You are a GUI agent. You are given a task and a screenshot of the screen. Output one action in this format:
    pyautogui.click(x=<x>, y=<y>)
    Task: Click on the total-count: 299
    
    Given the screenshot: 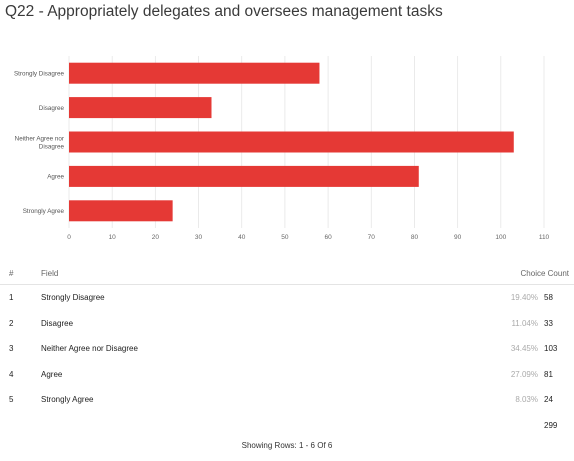 What is the action you would take?
    pyautogui.click(x=551, y=425)
    